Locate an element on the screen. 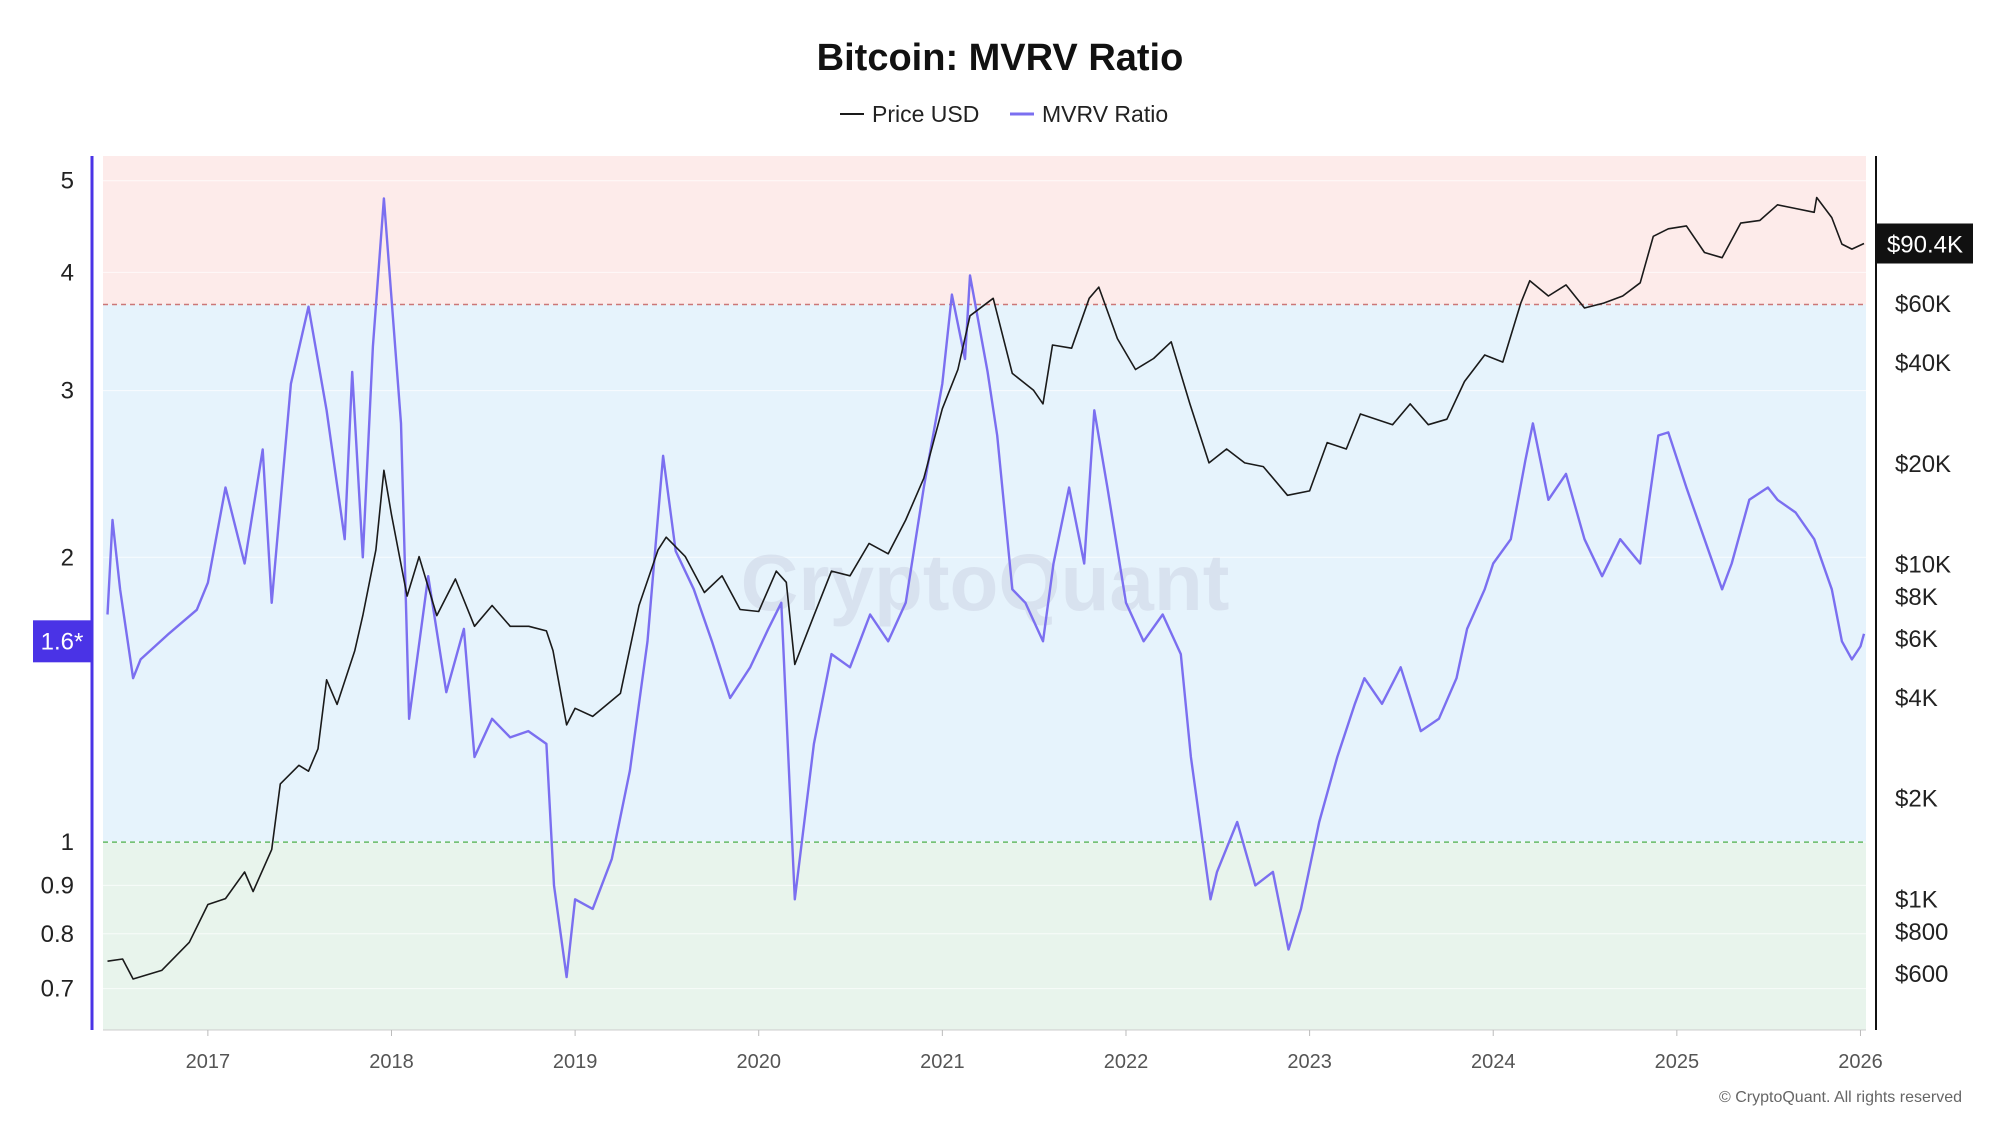 The height and width of the screenshot is (1125, 2000). mvrv-current-label: 1.6* is located at coordinates (62, 641).